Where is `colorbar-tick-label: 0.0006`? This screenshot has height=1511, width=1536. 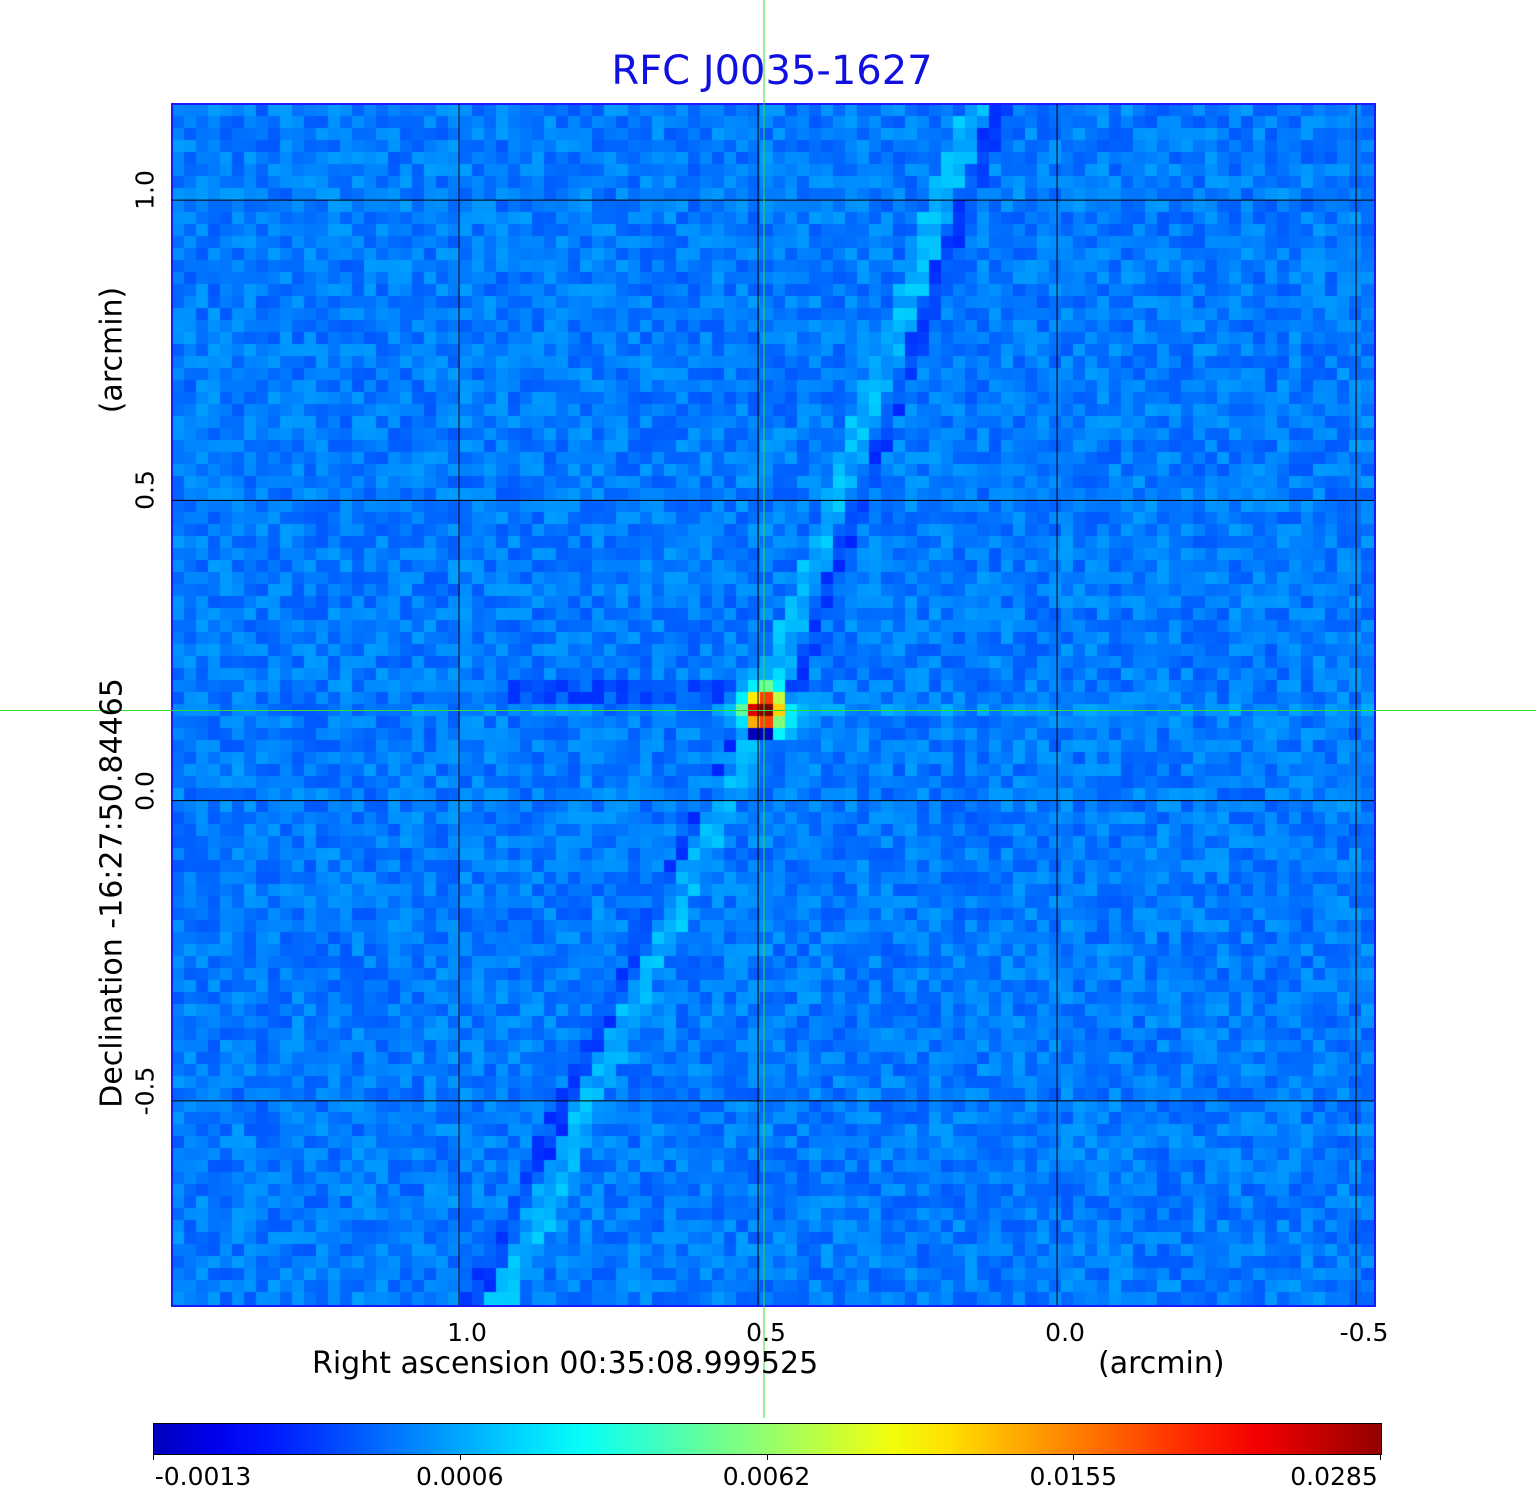
colorbar-tick-label: 0.0006 is located at coordinates (460, 1476).